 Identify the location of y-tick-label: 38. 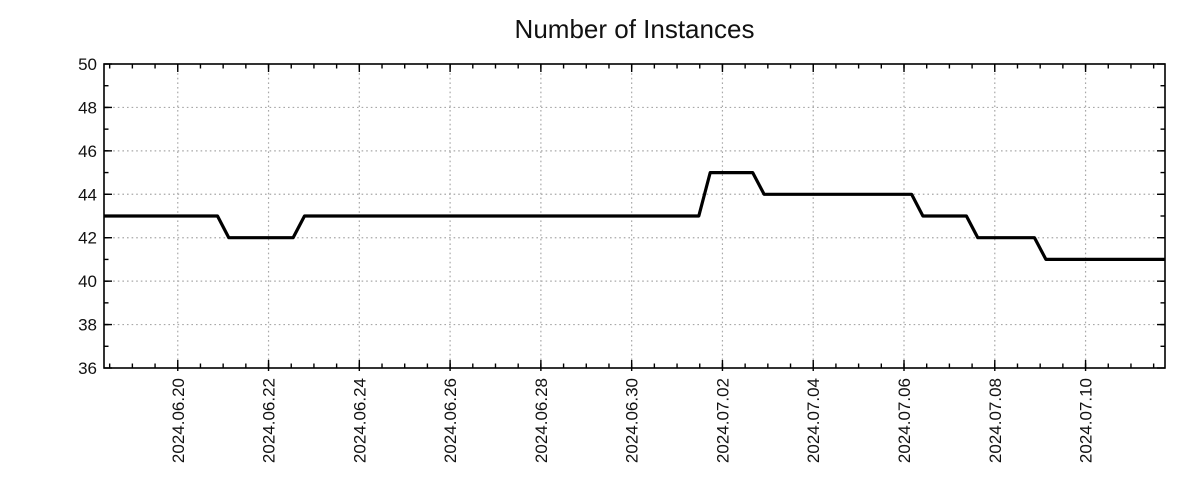
(87, 325).